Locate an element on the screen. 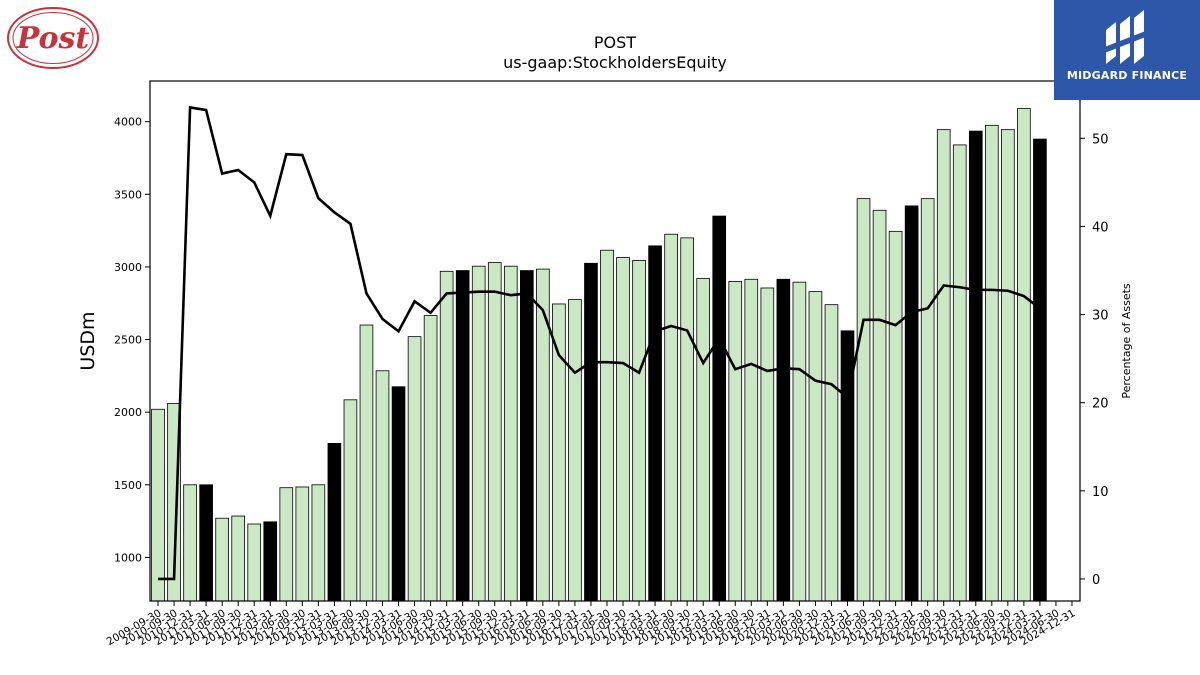  y-tick-label: 3000 is located at coordinates (128, 267).